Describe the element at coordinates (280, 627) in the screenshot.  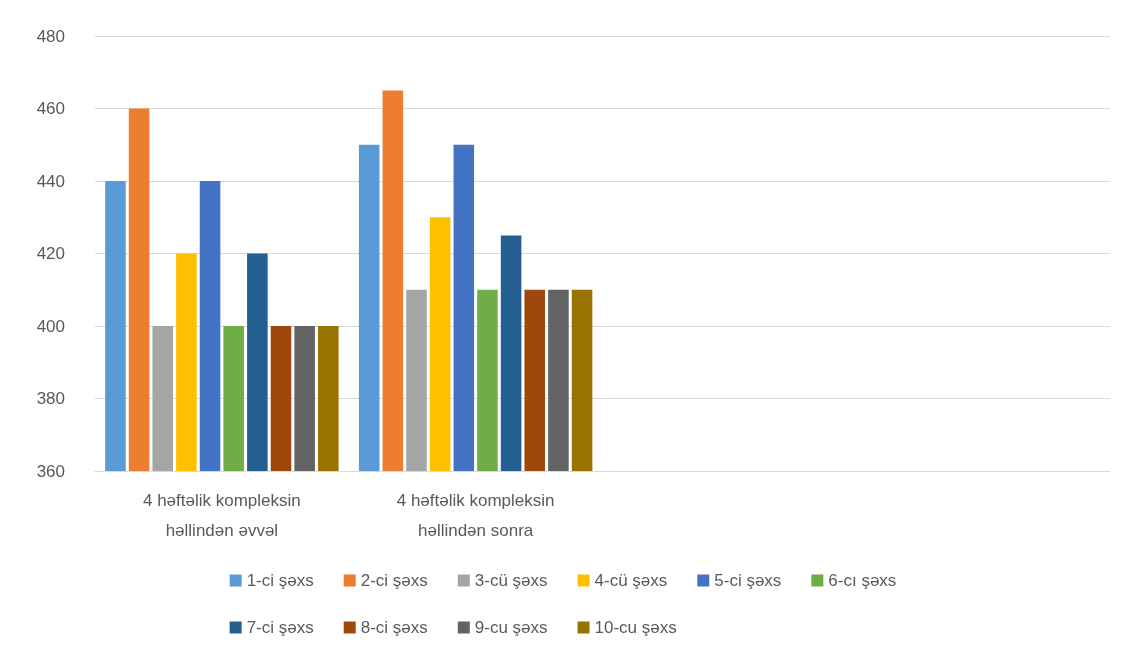
I see `legend-label: 7-ci şəxs` at that location.